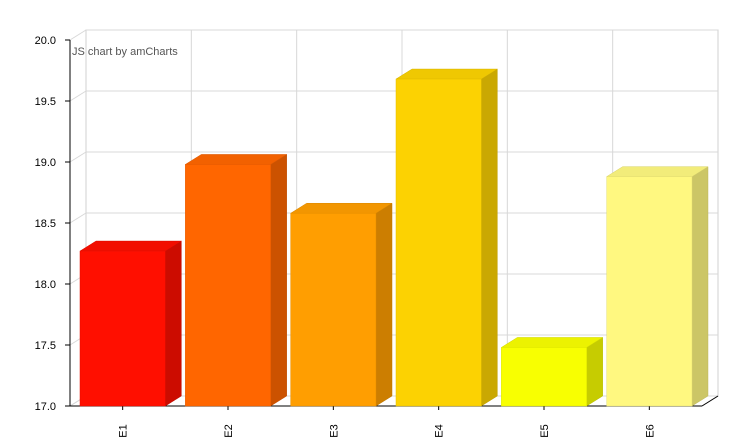 This screenshot has height=445, width=748. I want to click on y-tick-label: 18.0, so click(45, 285).